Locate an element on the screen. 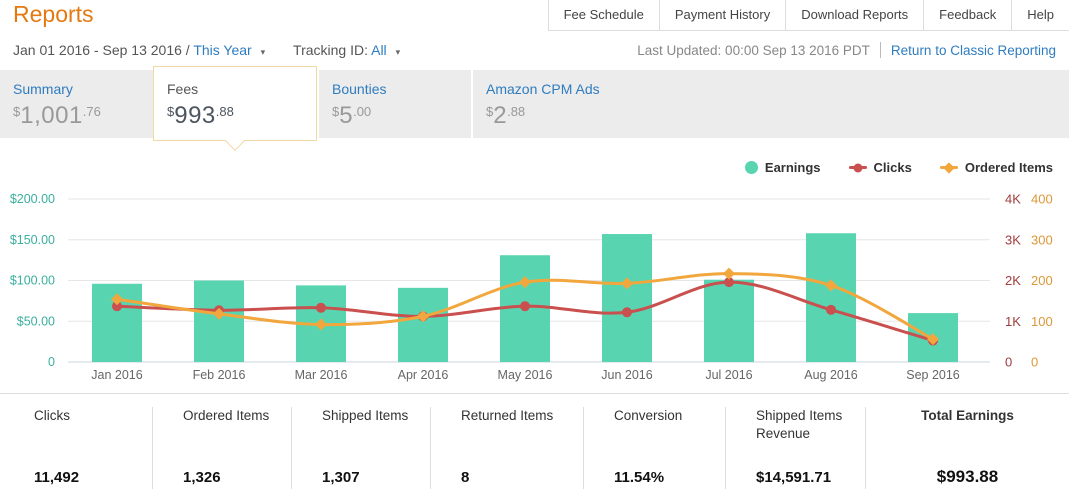 This screenshot has width=1069, height=491. x-axis-label: Jul 2016 is located at coordinates (728, 375).